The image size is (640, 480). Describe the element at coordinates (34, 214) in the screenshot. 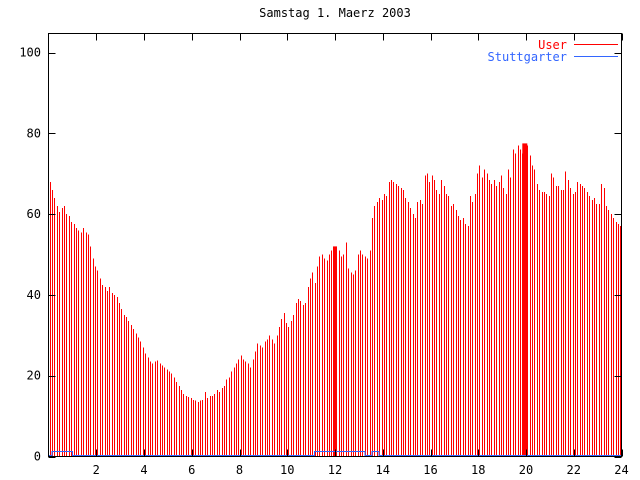

I see `y-tick-label: 60` at that location.